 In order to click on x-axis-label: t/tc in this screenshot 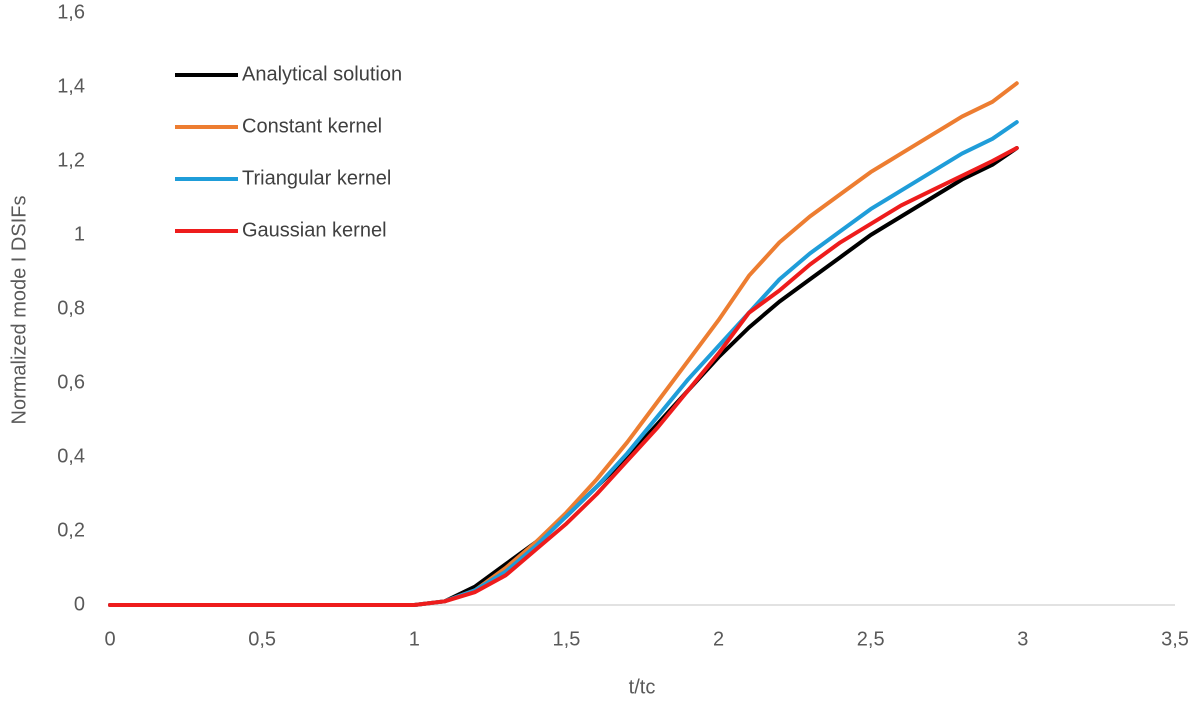, I will do `click(642, 687)`.